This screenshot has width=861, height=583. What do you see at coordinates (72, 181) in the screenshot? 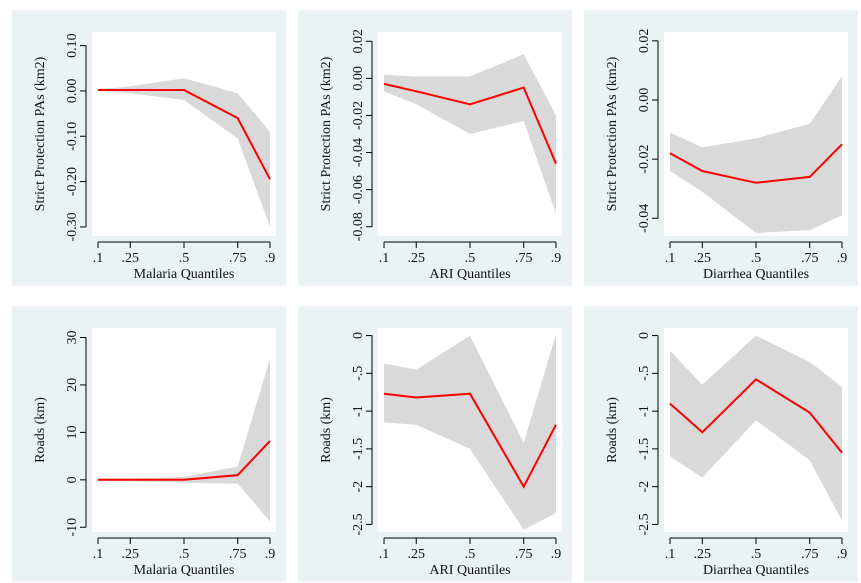
I see `y-tick-label: -0.20` at bounding box center [72, 181].